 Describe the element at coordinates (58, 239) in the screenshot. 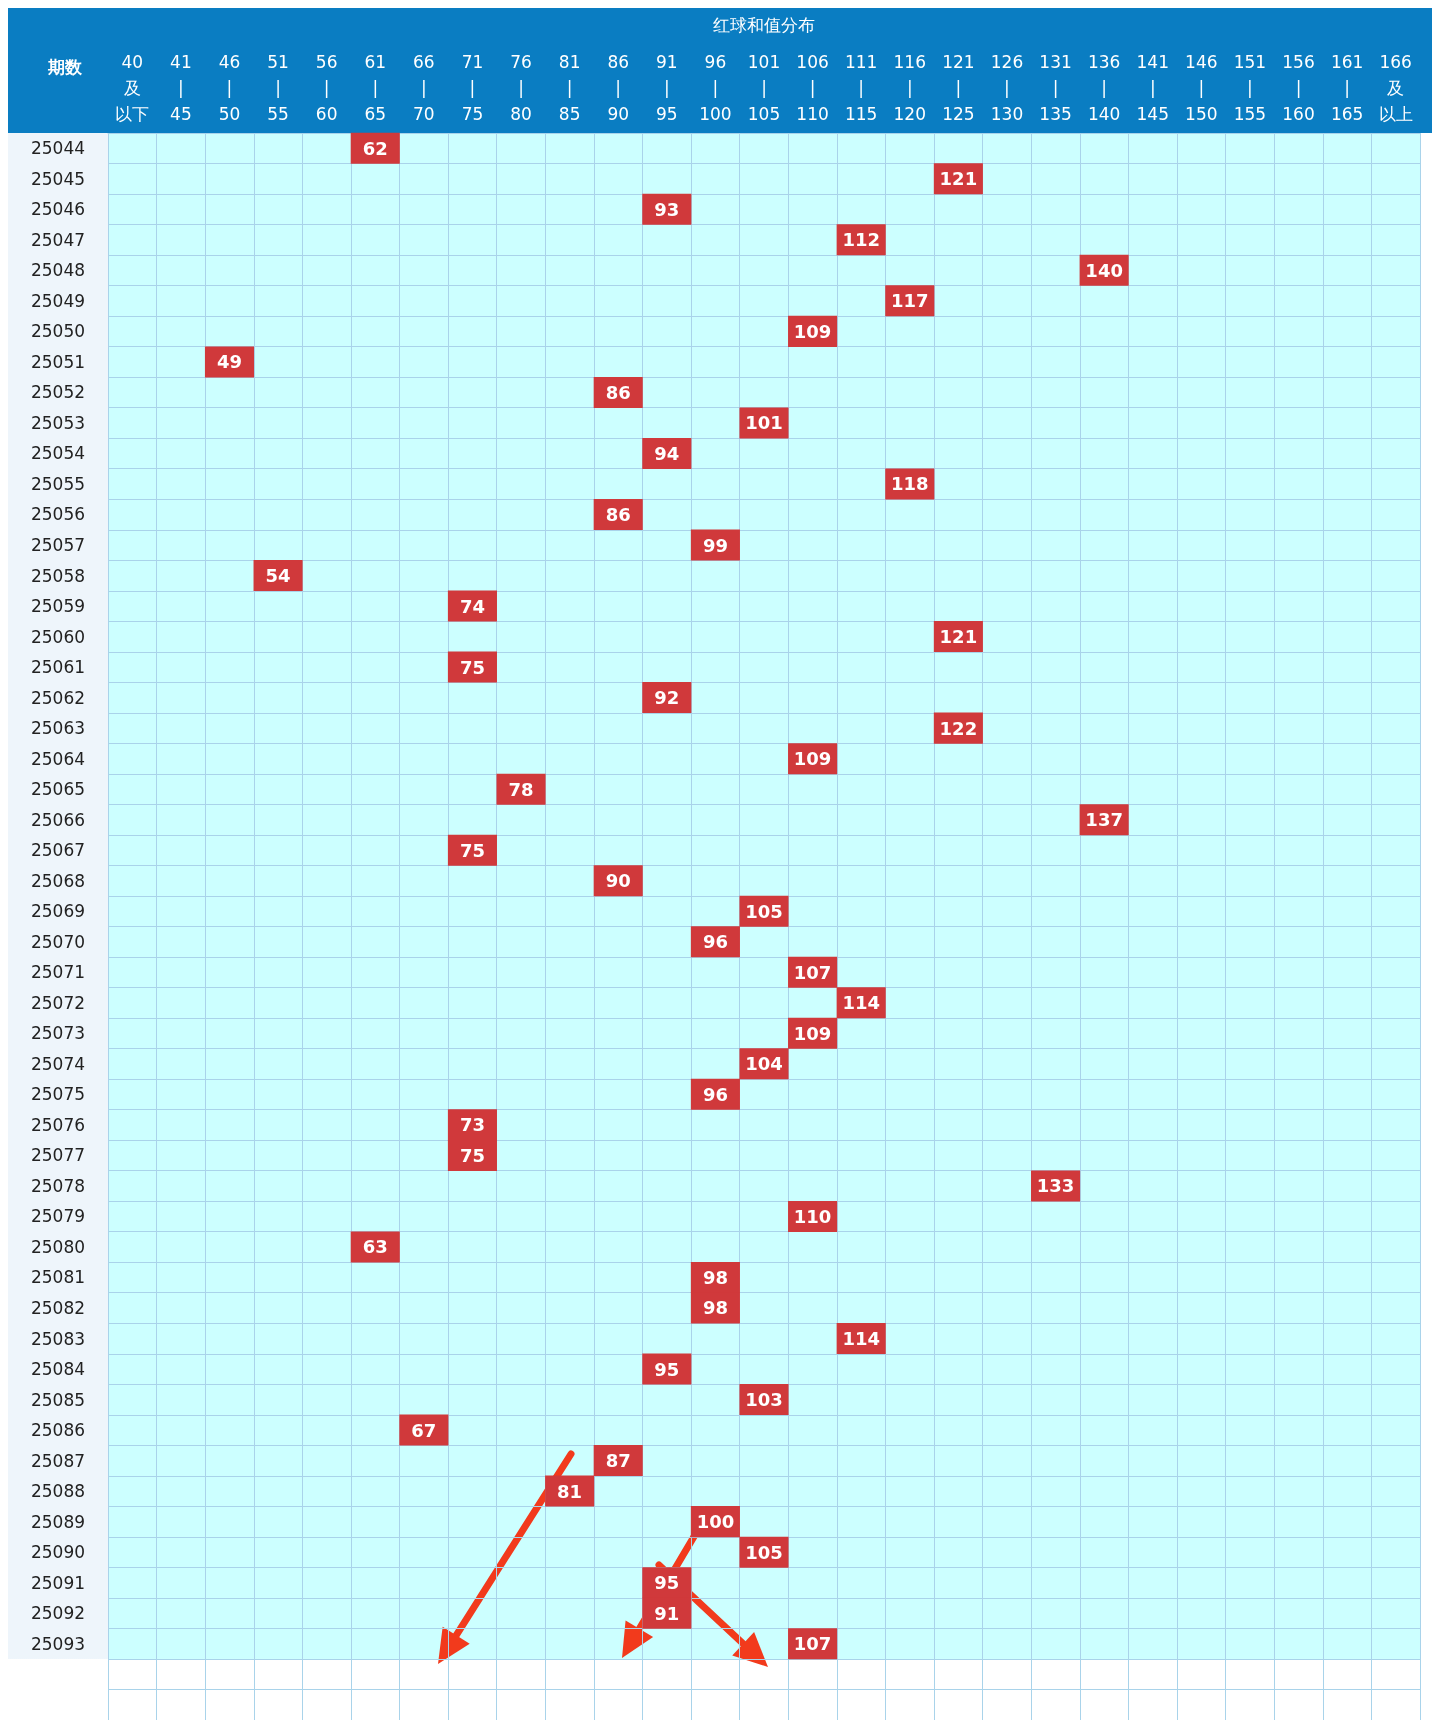

I see `y-tick-label: 25047` at that location.